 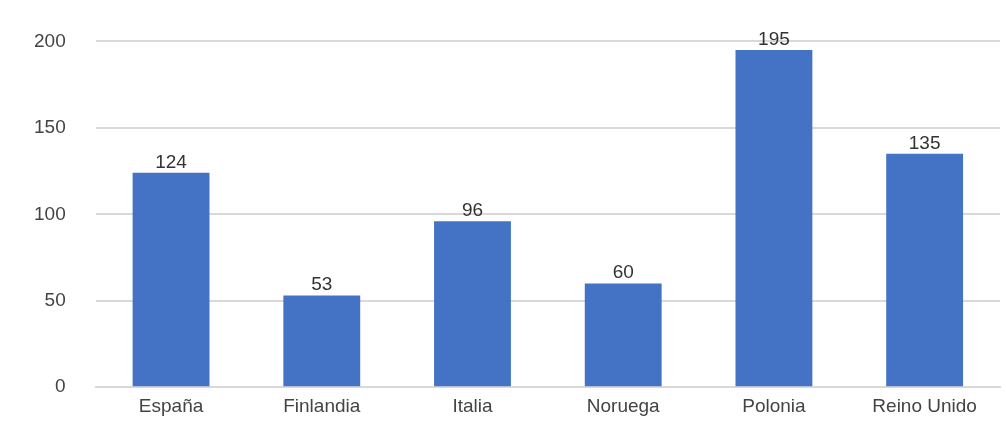 I want to click on x-tick-label: Italia, so click(x=472, y=405).